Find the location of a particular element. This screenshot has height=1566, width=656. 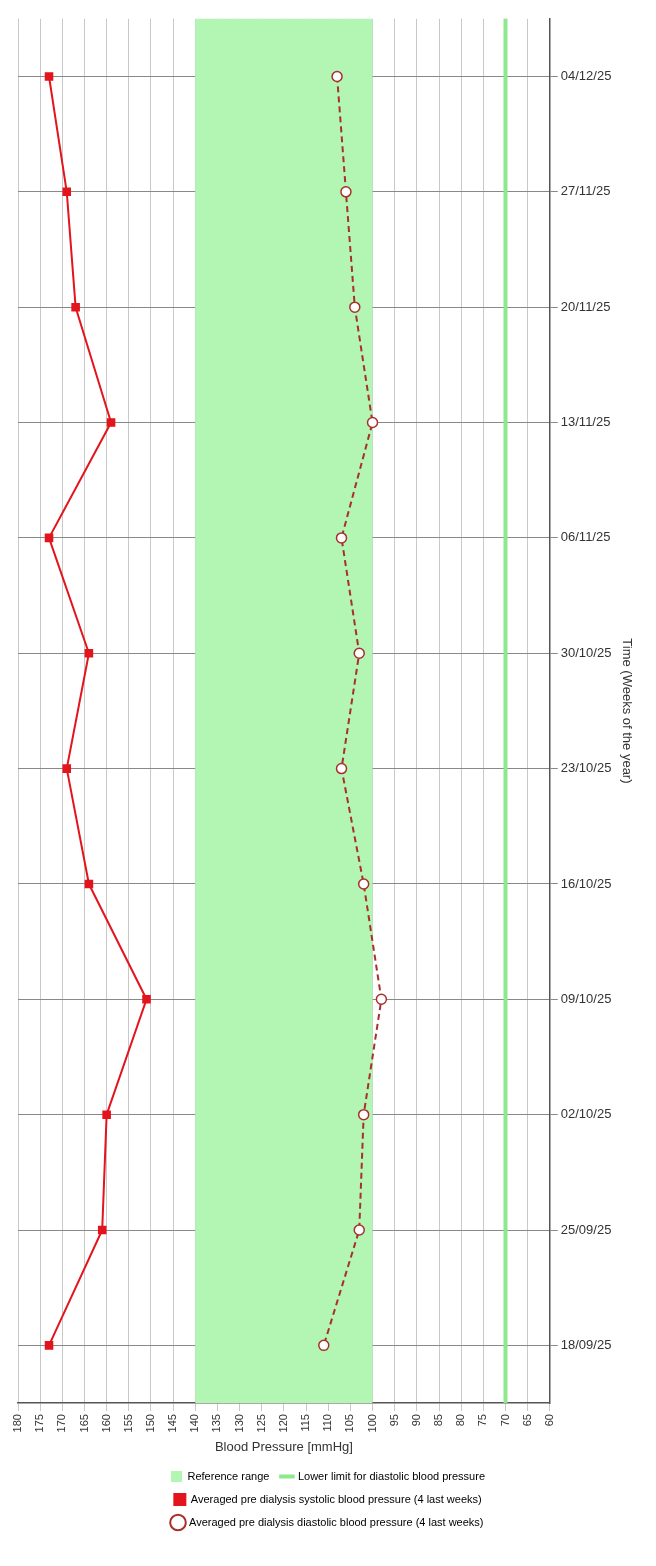

x-tick-label: 110 is located at coordinates (327, 1423).